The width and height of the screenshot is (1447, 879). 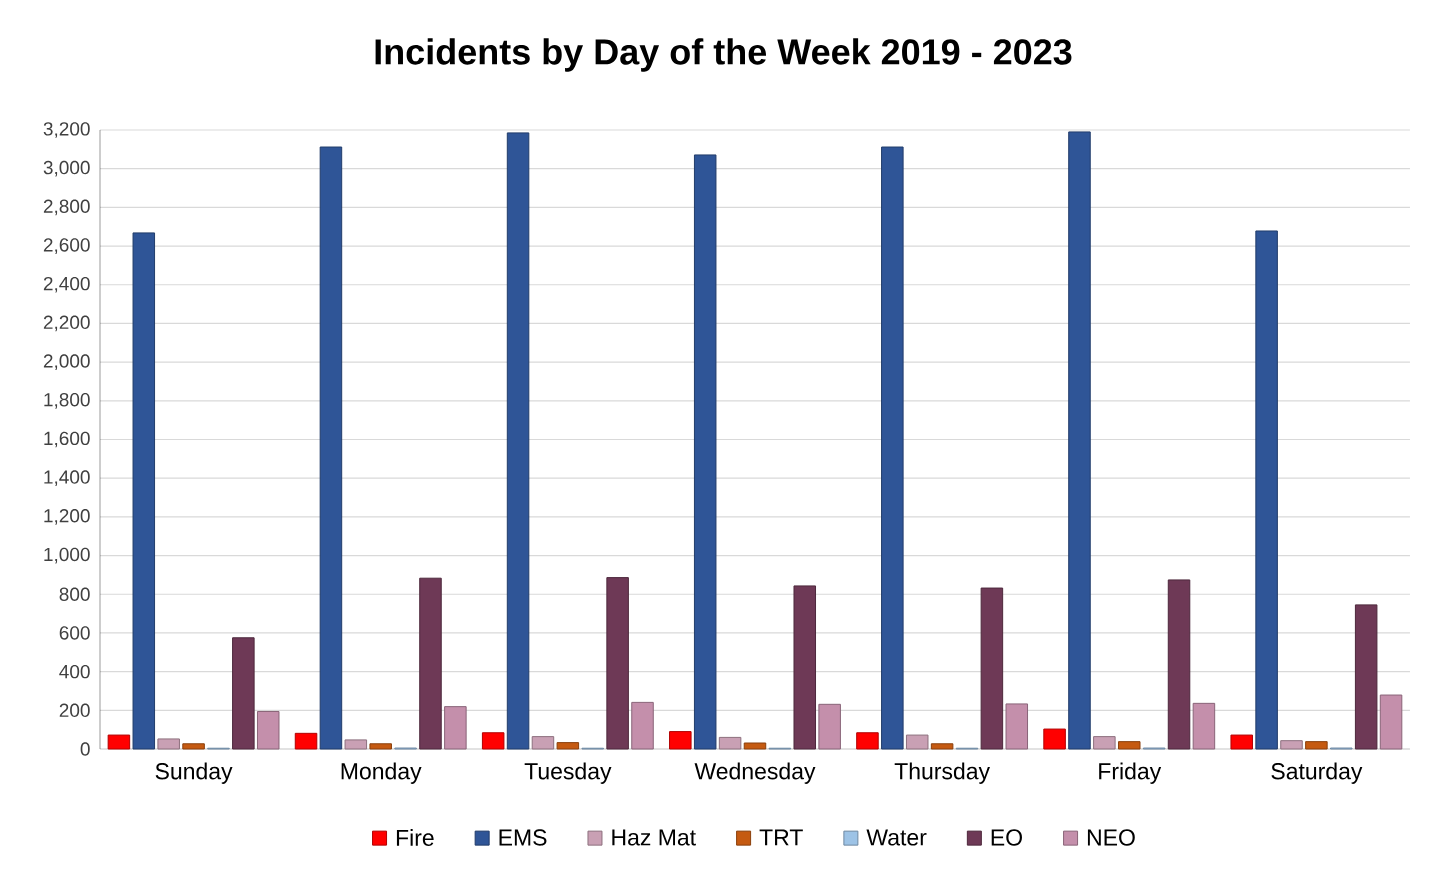 I want to click on x-tick-label: Monday, so click(x=381, y=773).